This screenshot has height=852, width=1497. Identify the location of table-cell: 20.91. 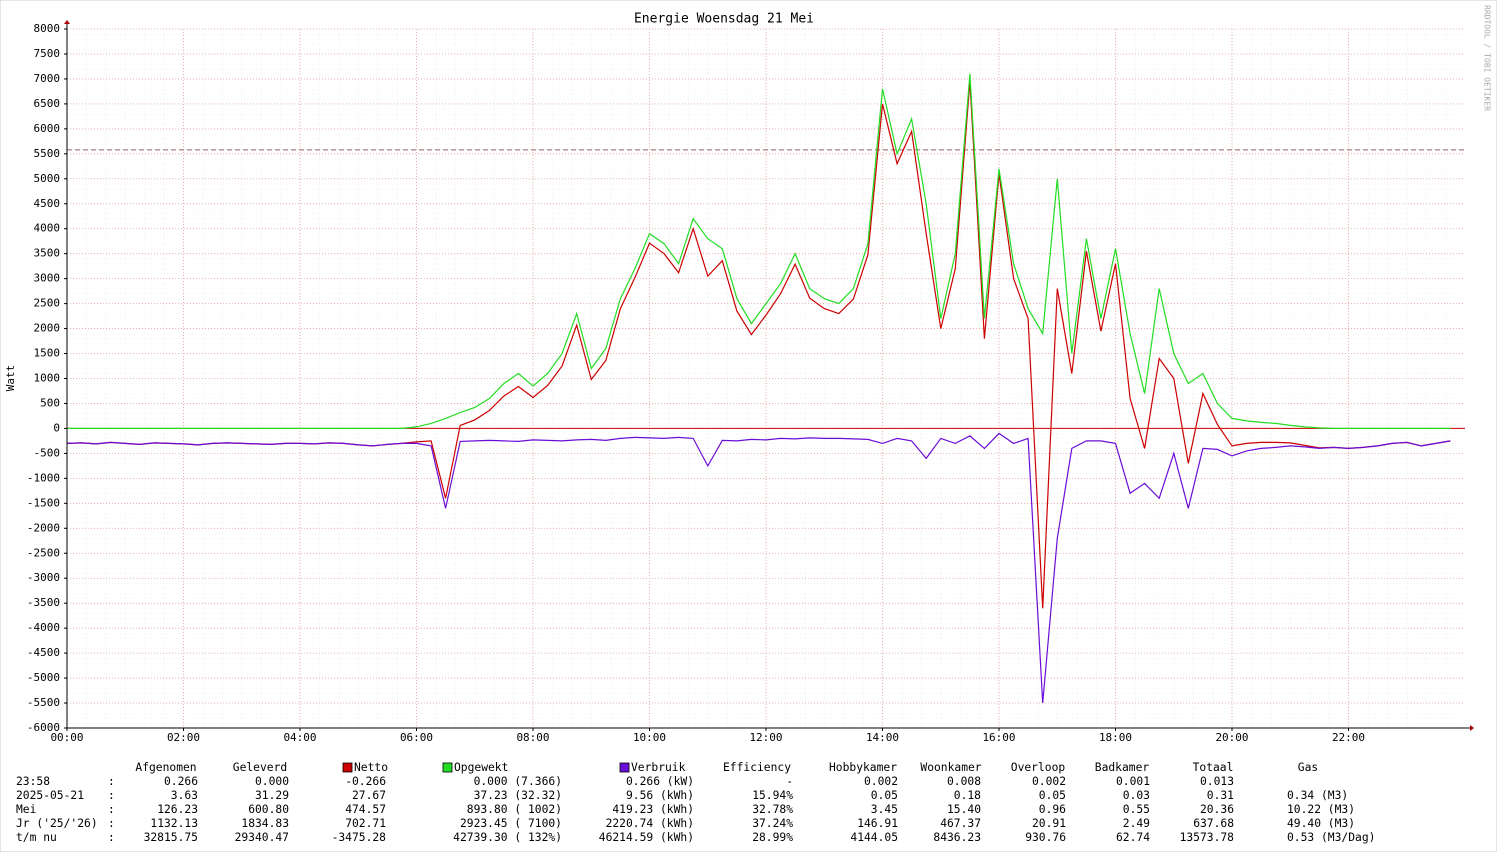
(1049, 823).